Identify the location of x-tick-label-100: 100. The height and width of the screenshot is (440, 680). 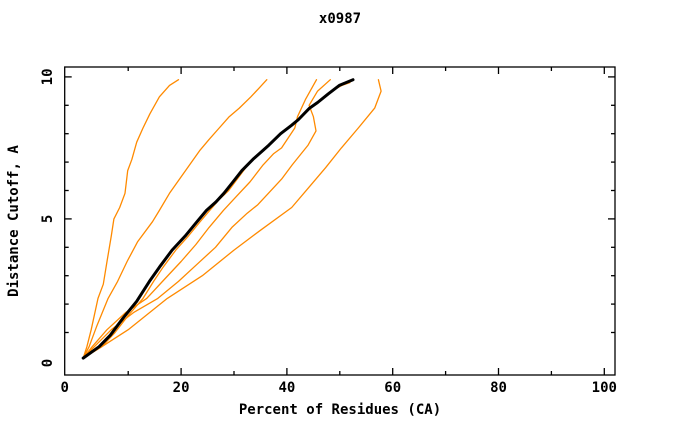
(604, 388).